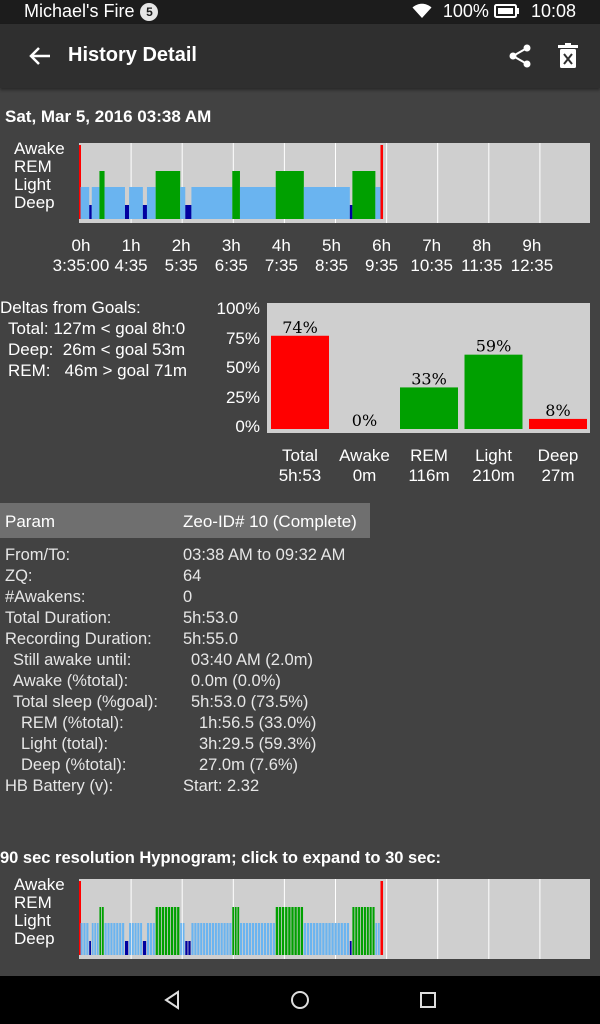 The width and height of the screenshot is (600, 1024). I want to click on category-label: Total, so click(300, 455).